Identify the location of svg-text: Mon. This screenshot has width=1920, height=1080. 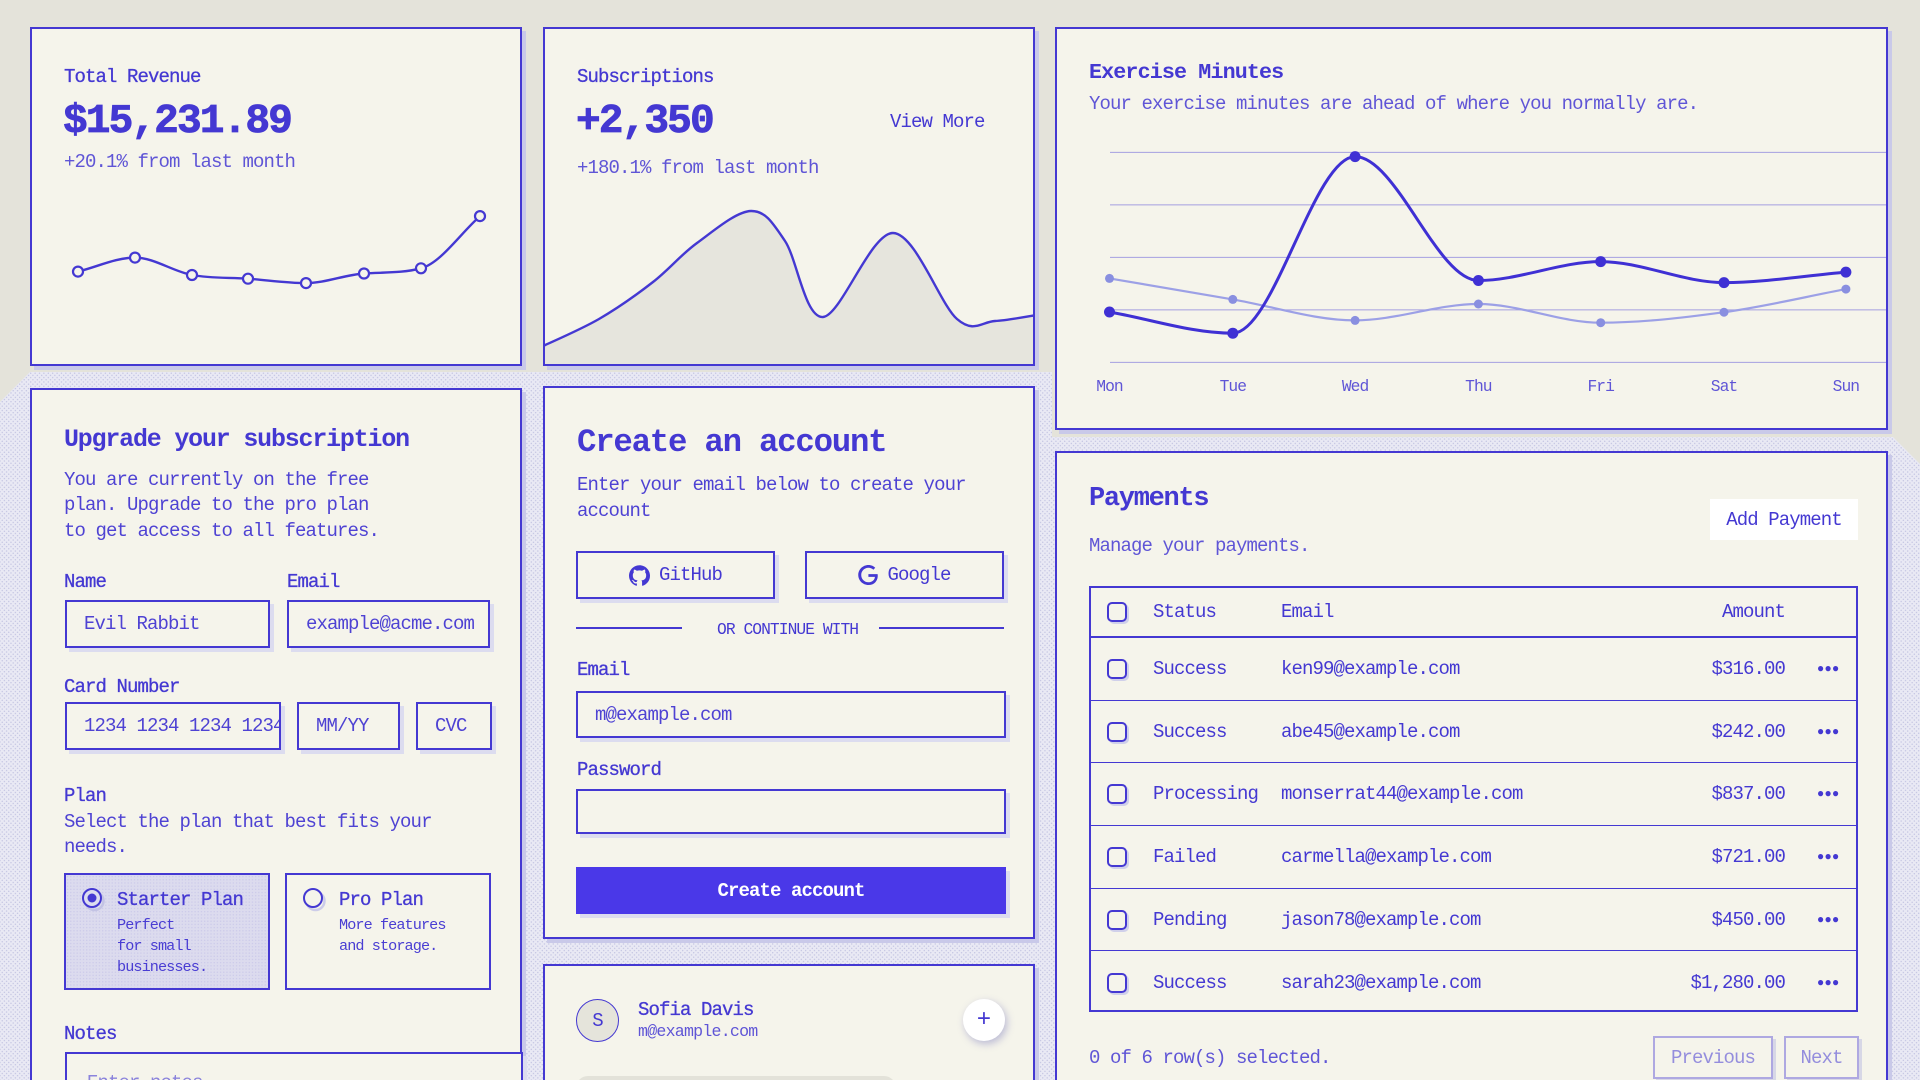
(1109, 386).